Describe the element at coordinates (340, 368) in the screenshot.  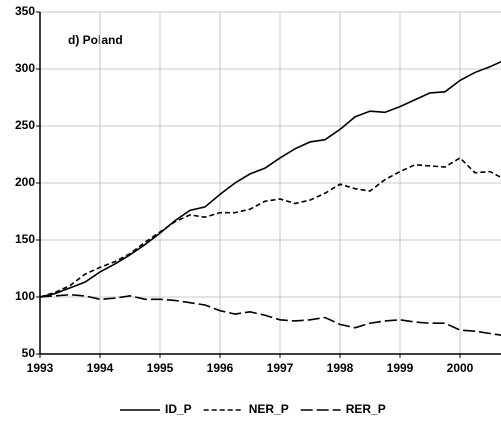
I see `x-tick-label: 1998` at that location.